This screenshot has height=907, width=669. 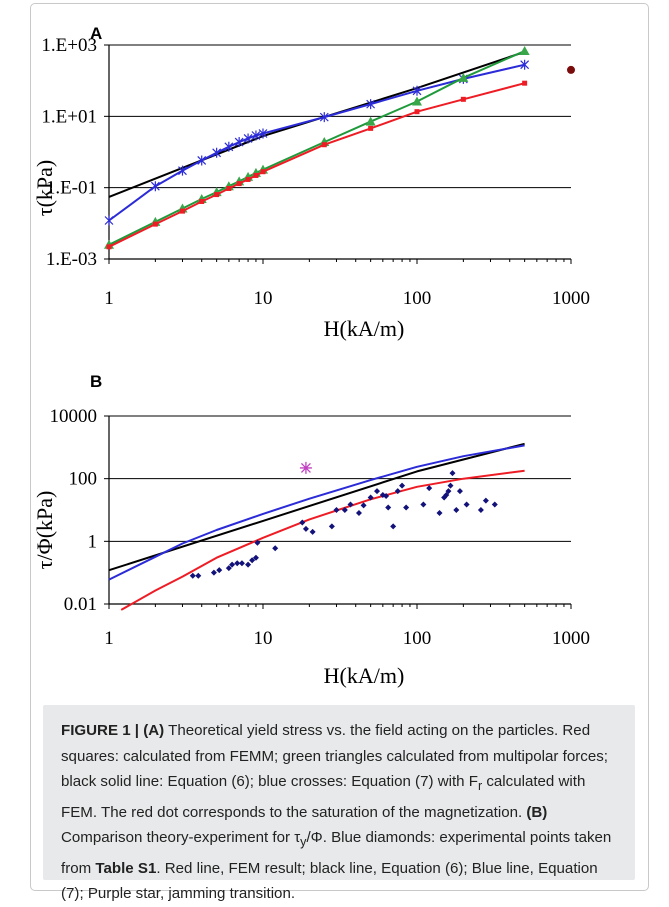 I want to click on b-x-tick-label: 10, so click(x=263, y=638).